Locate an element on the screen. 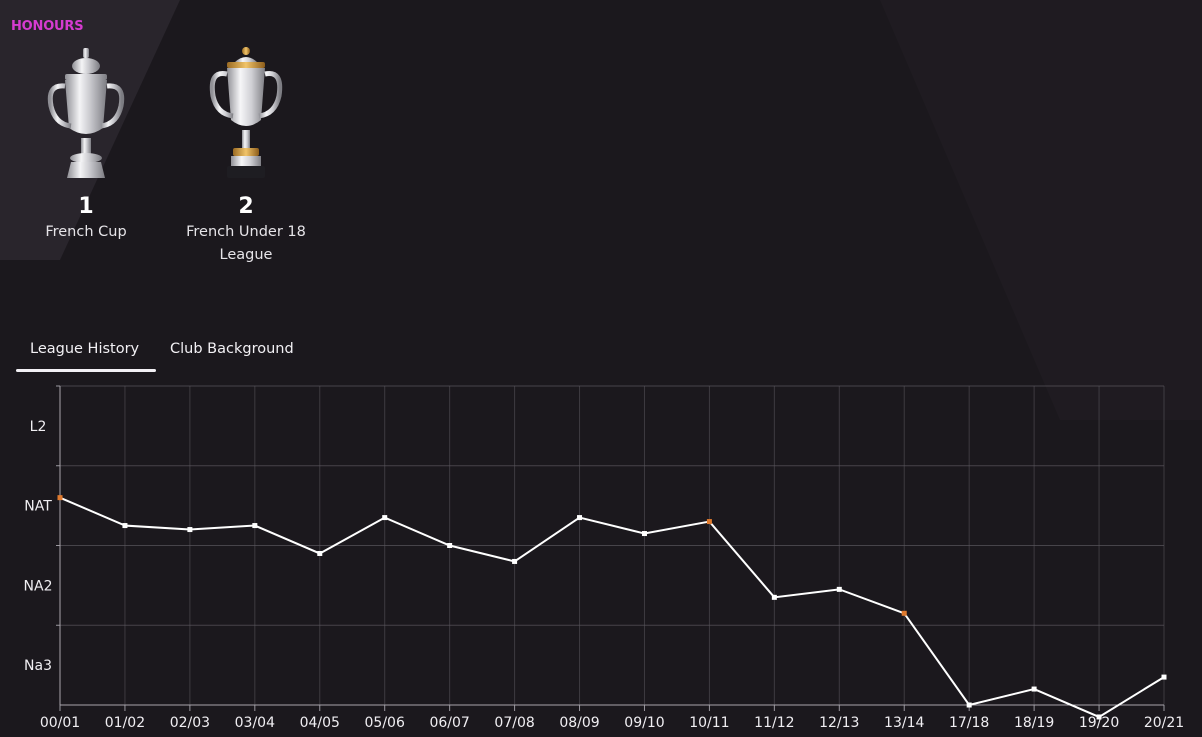 The width and height of the screenshot is (1202, 737). x-tick-label: 05/06 is located at coordinates (385, 723).